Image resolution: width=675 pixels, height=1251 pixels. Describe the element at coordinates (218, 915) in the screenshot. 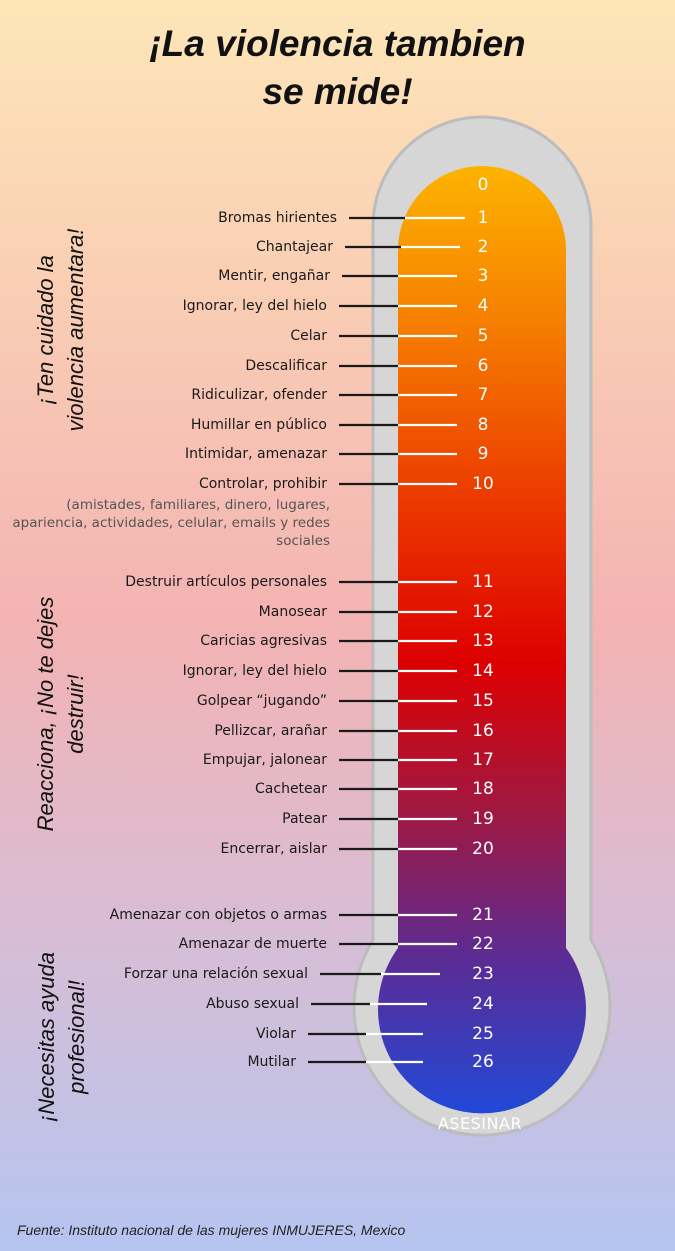

I see `scale-label-21: Amenazar con objetos o armas` at that location.